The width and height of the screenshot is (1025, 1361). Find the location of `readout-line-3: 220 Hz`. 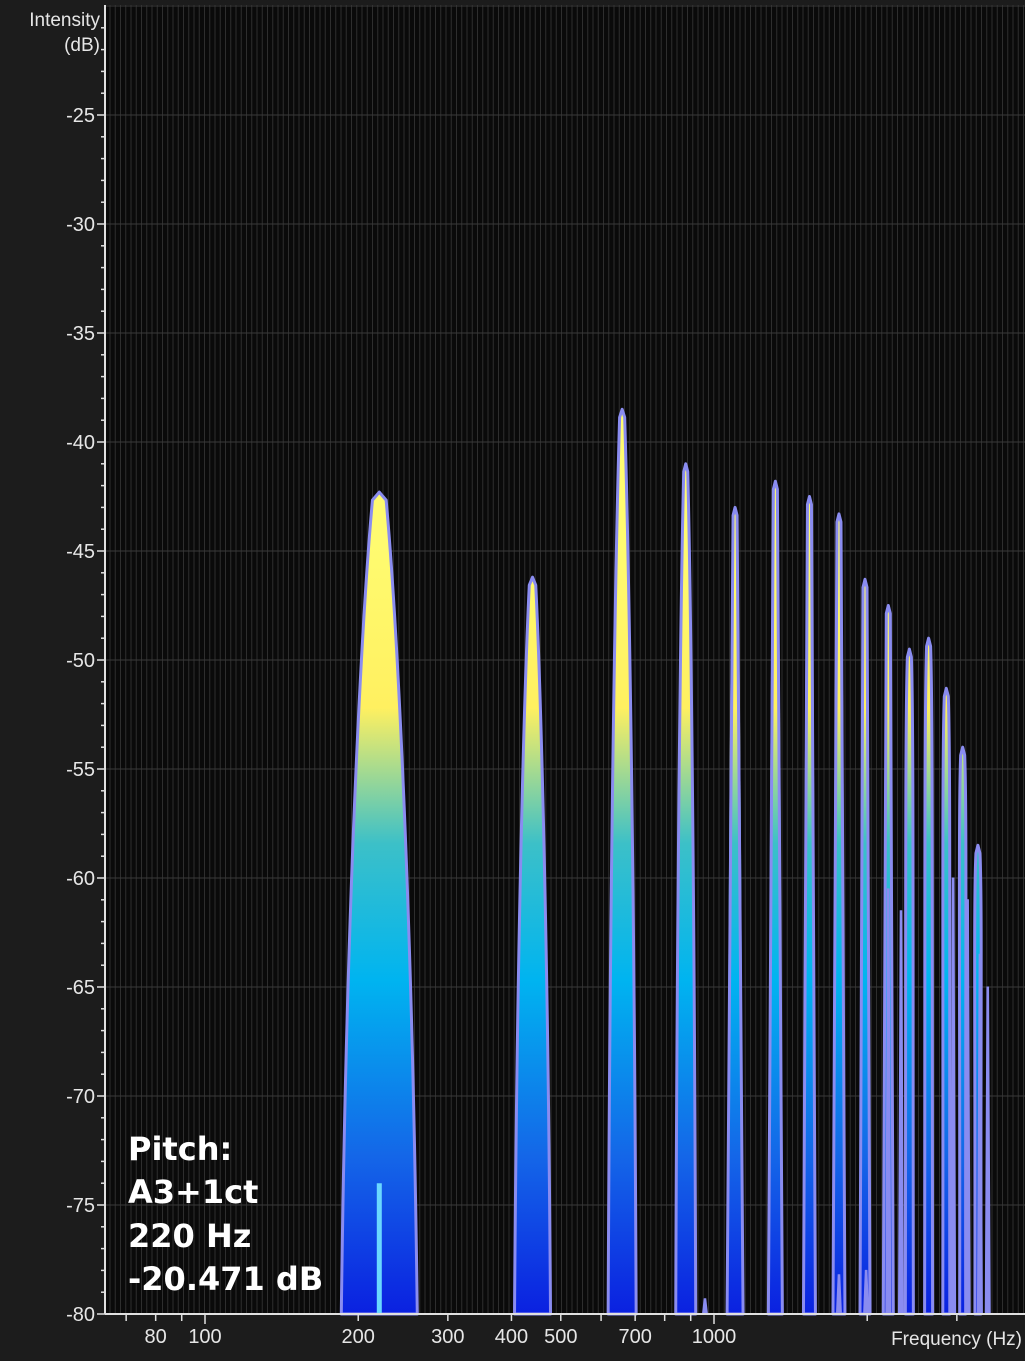

readout-line-3: 220 Hz is located at coordinates (189, 1236).